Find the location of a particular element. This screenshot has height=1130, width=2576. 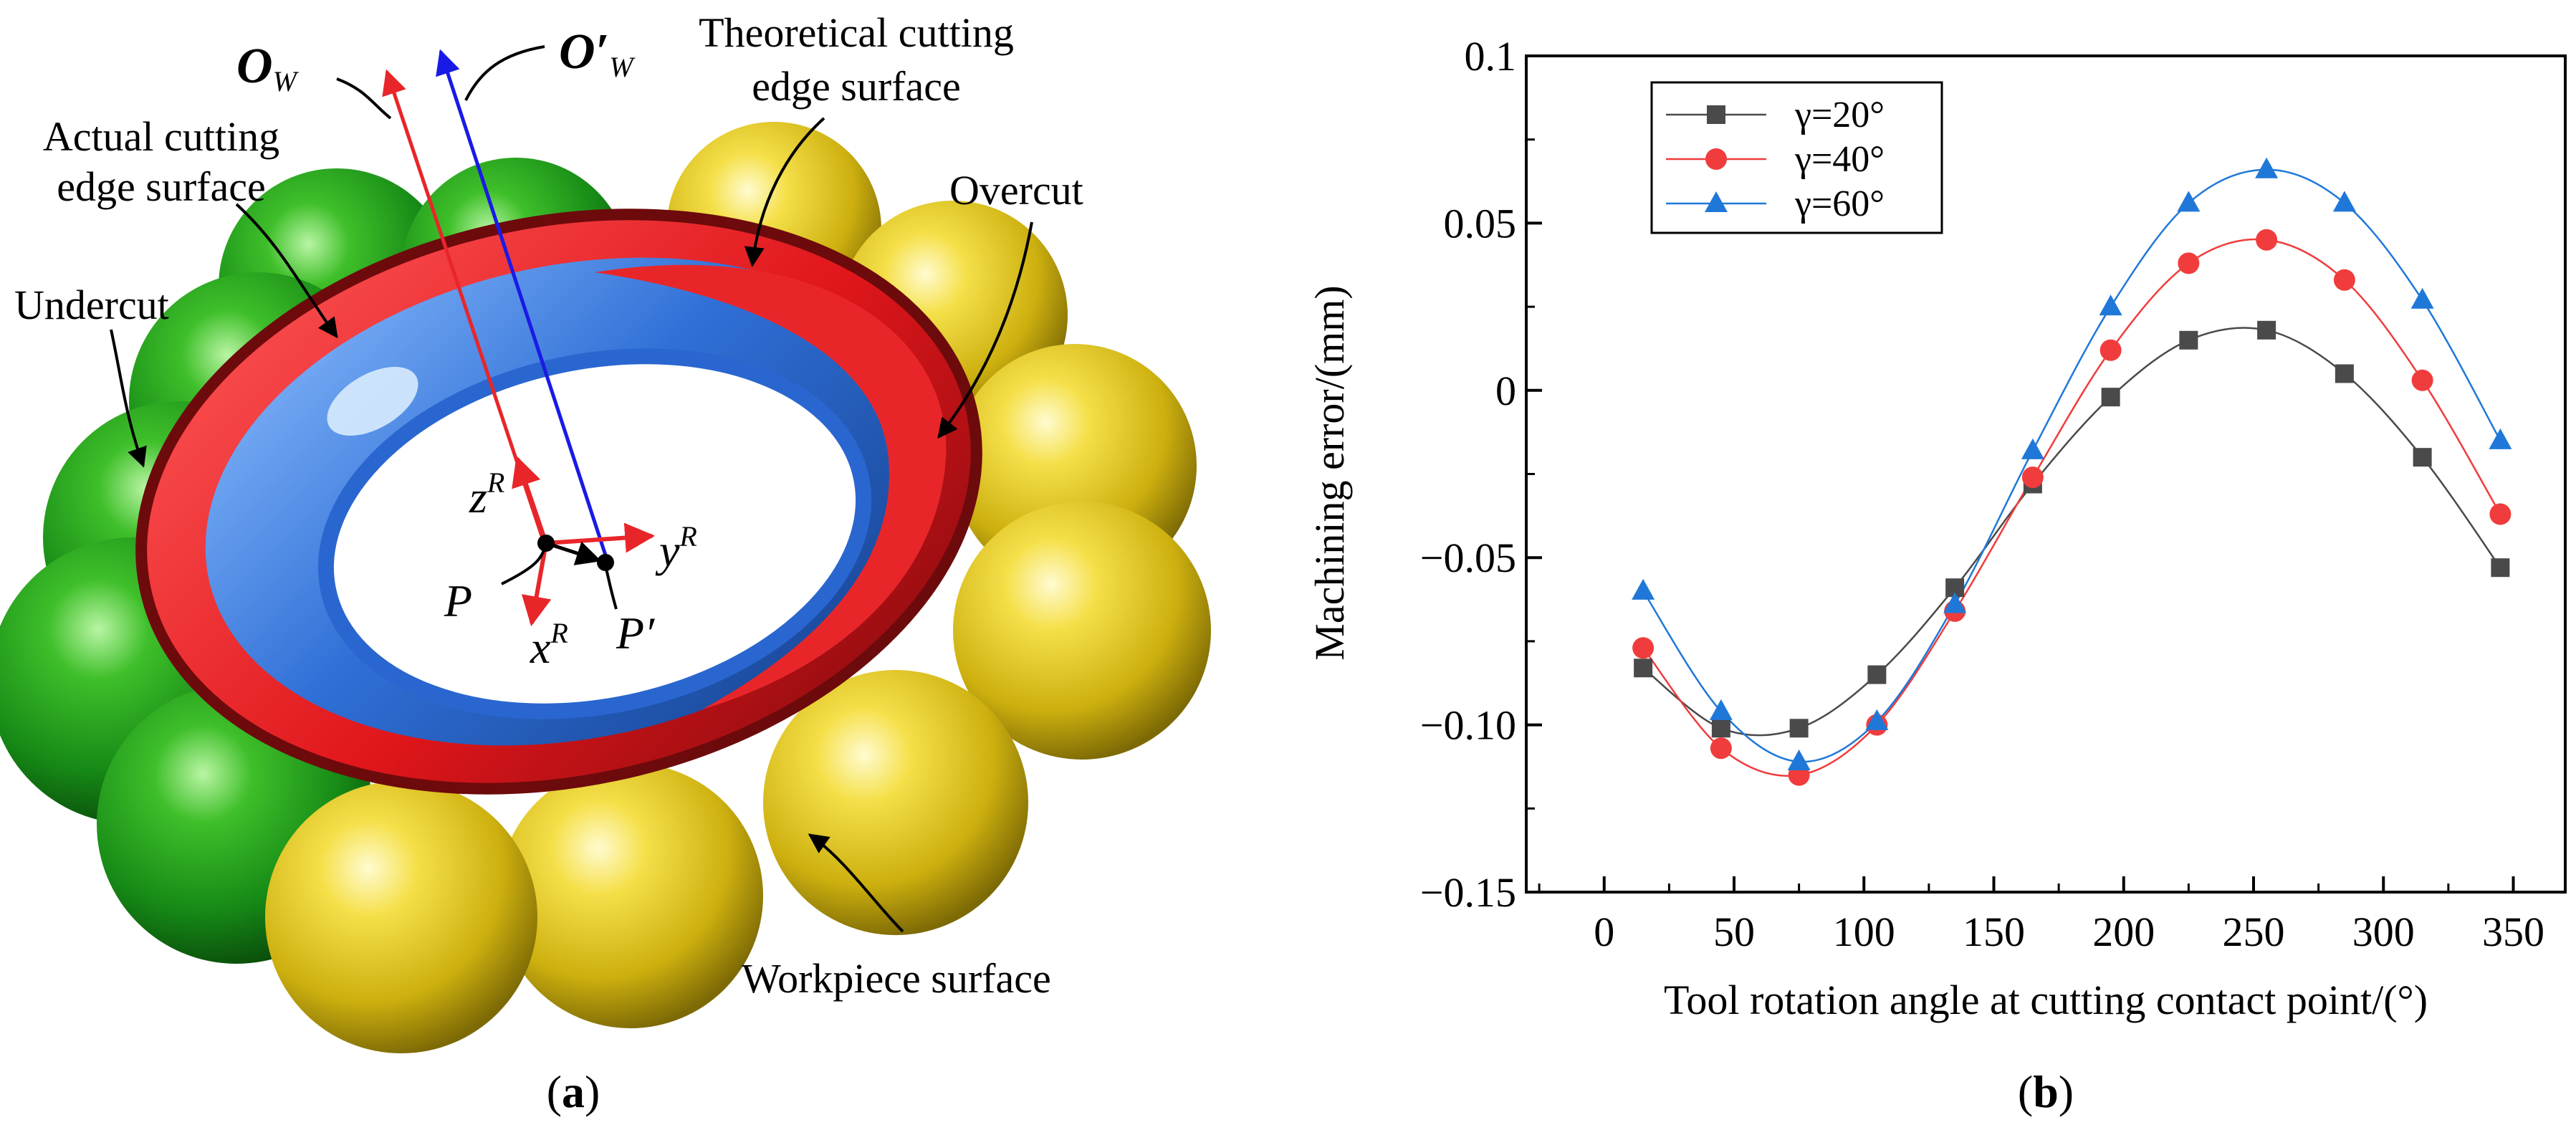

p-prime-label: P′ is located at coordinates (635, 633).